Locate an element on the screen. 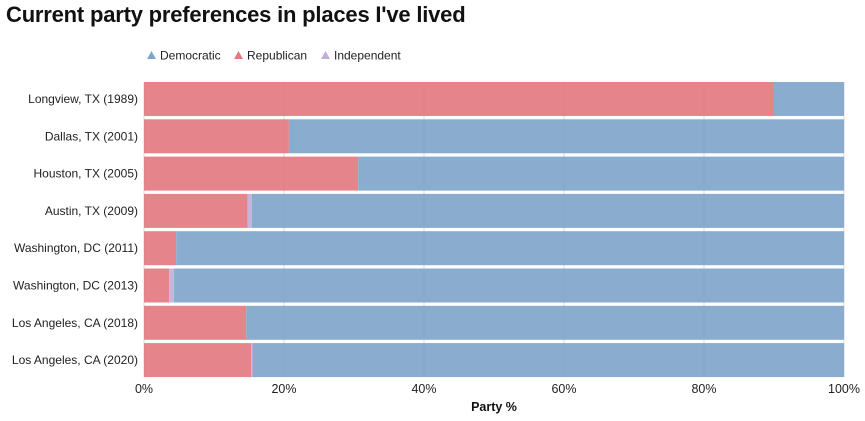 The height and width of the screenshot is (421, 865). bar-republican-longview-tx-1989 is located at coordinates (459, 99).